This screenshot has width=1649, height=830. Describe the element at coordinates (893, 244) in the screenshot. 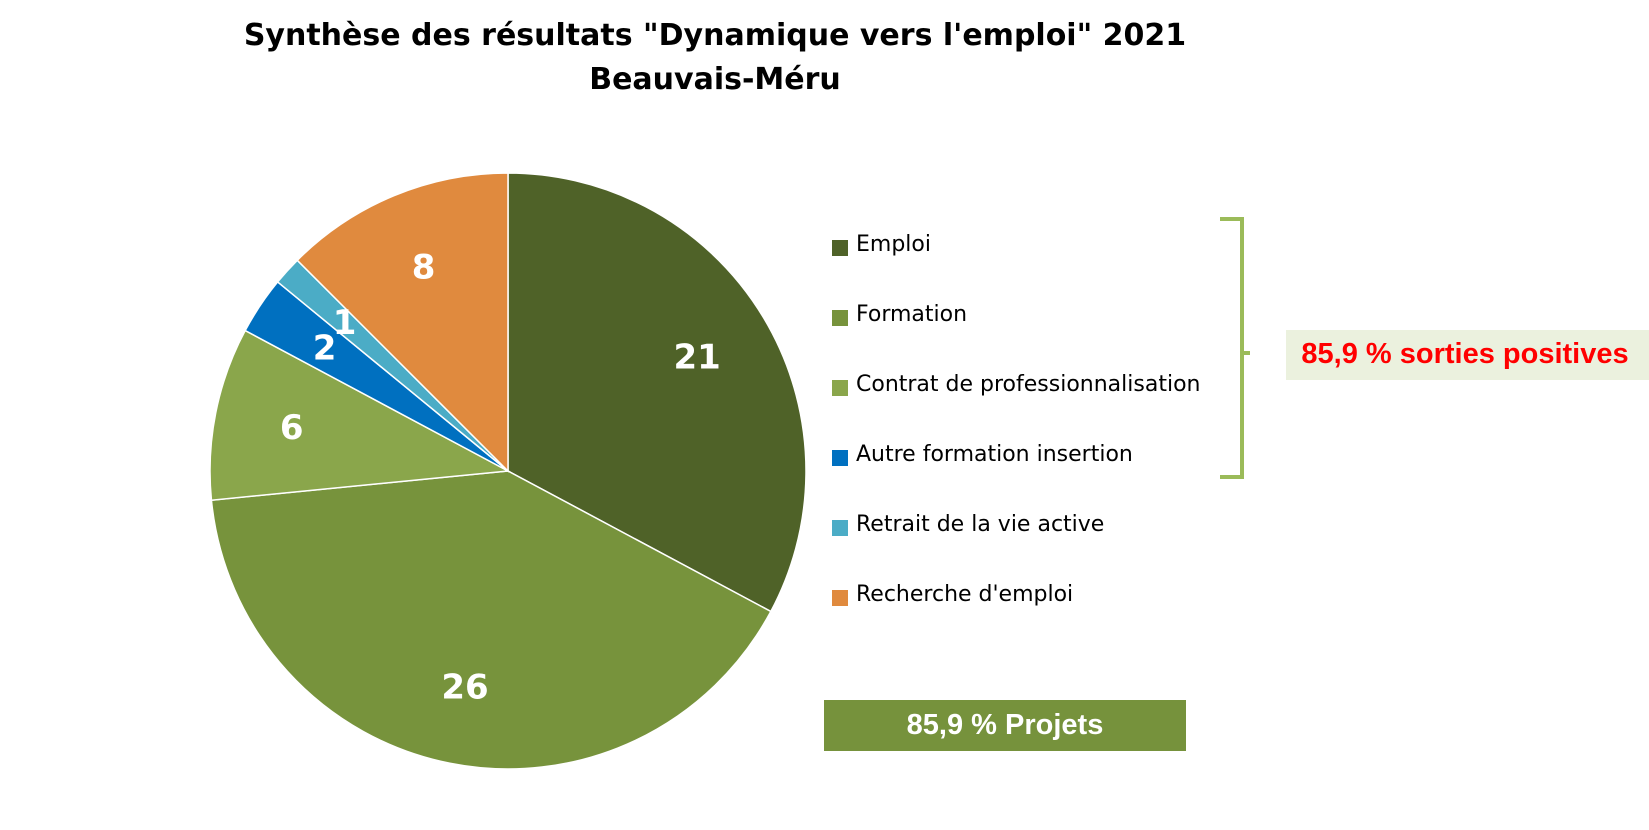

I see `legend-label: Emploi` at that location.